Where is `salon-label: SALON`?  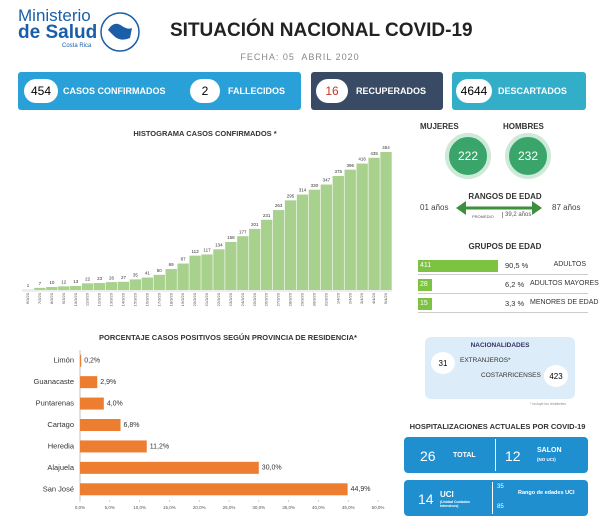 salon-label: SALON is located at coordinates (549, 450).